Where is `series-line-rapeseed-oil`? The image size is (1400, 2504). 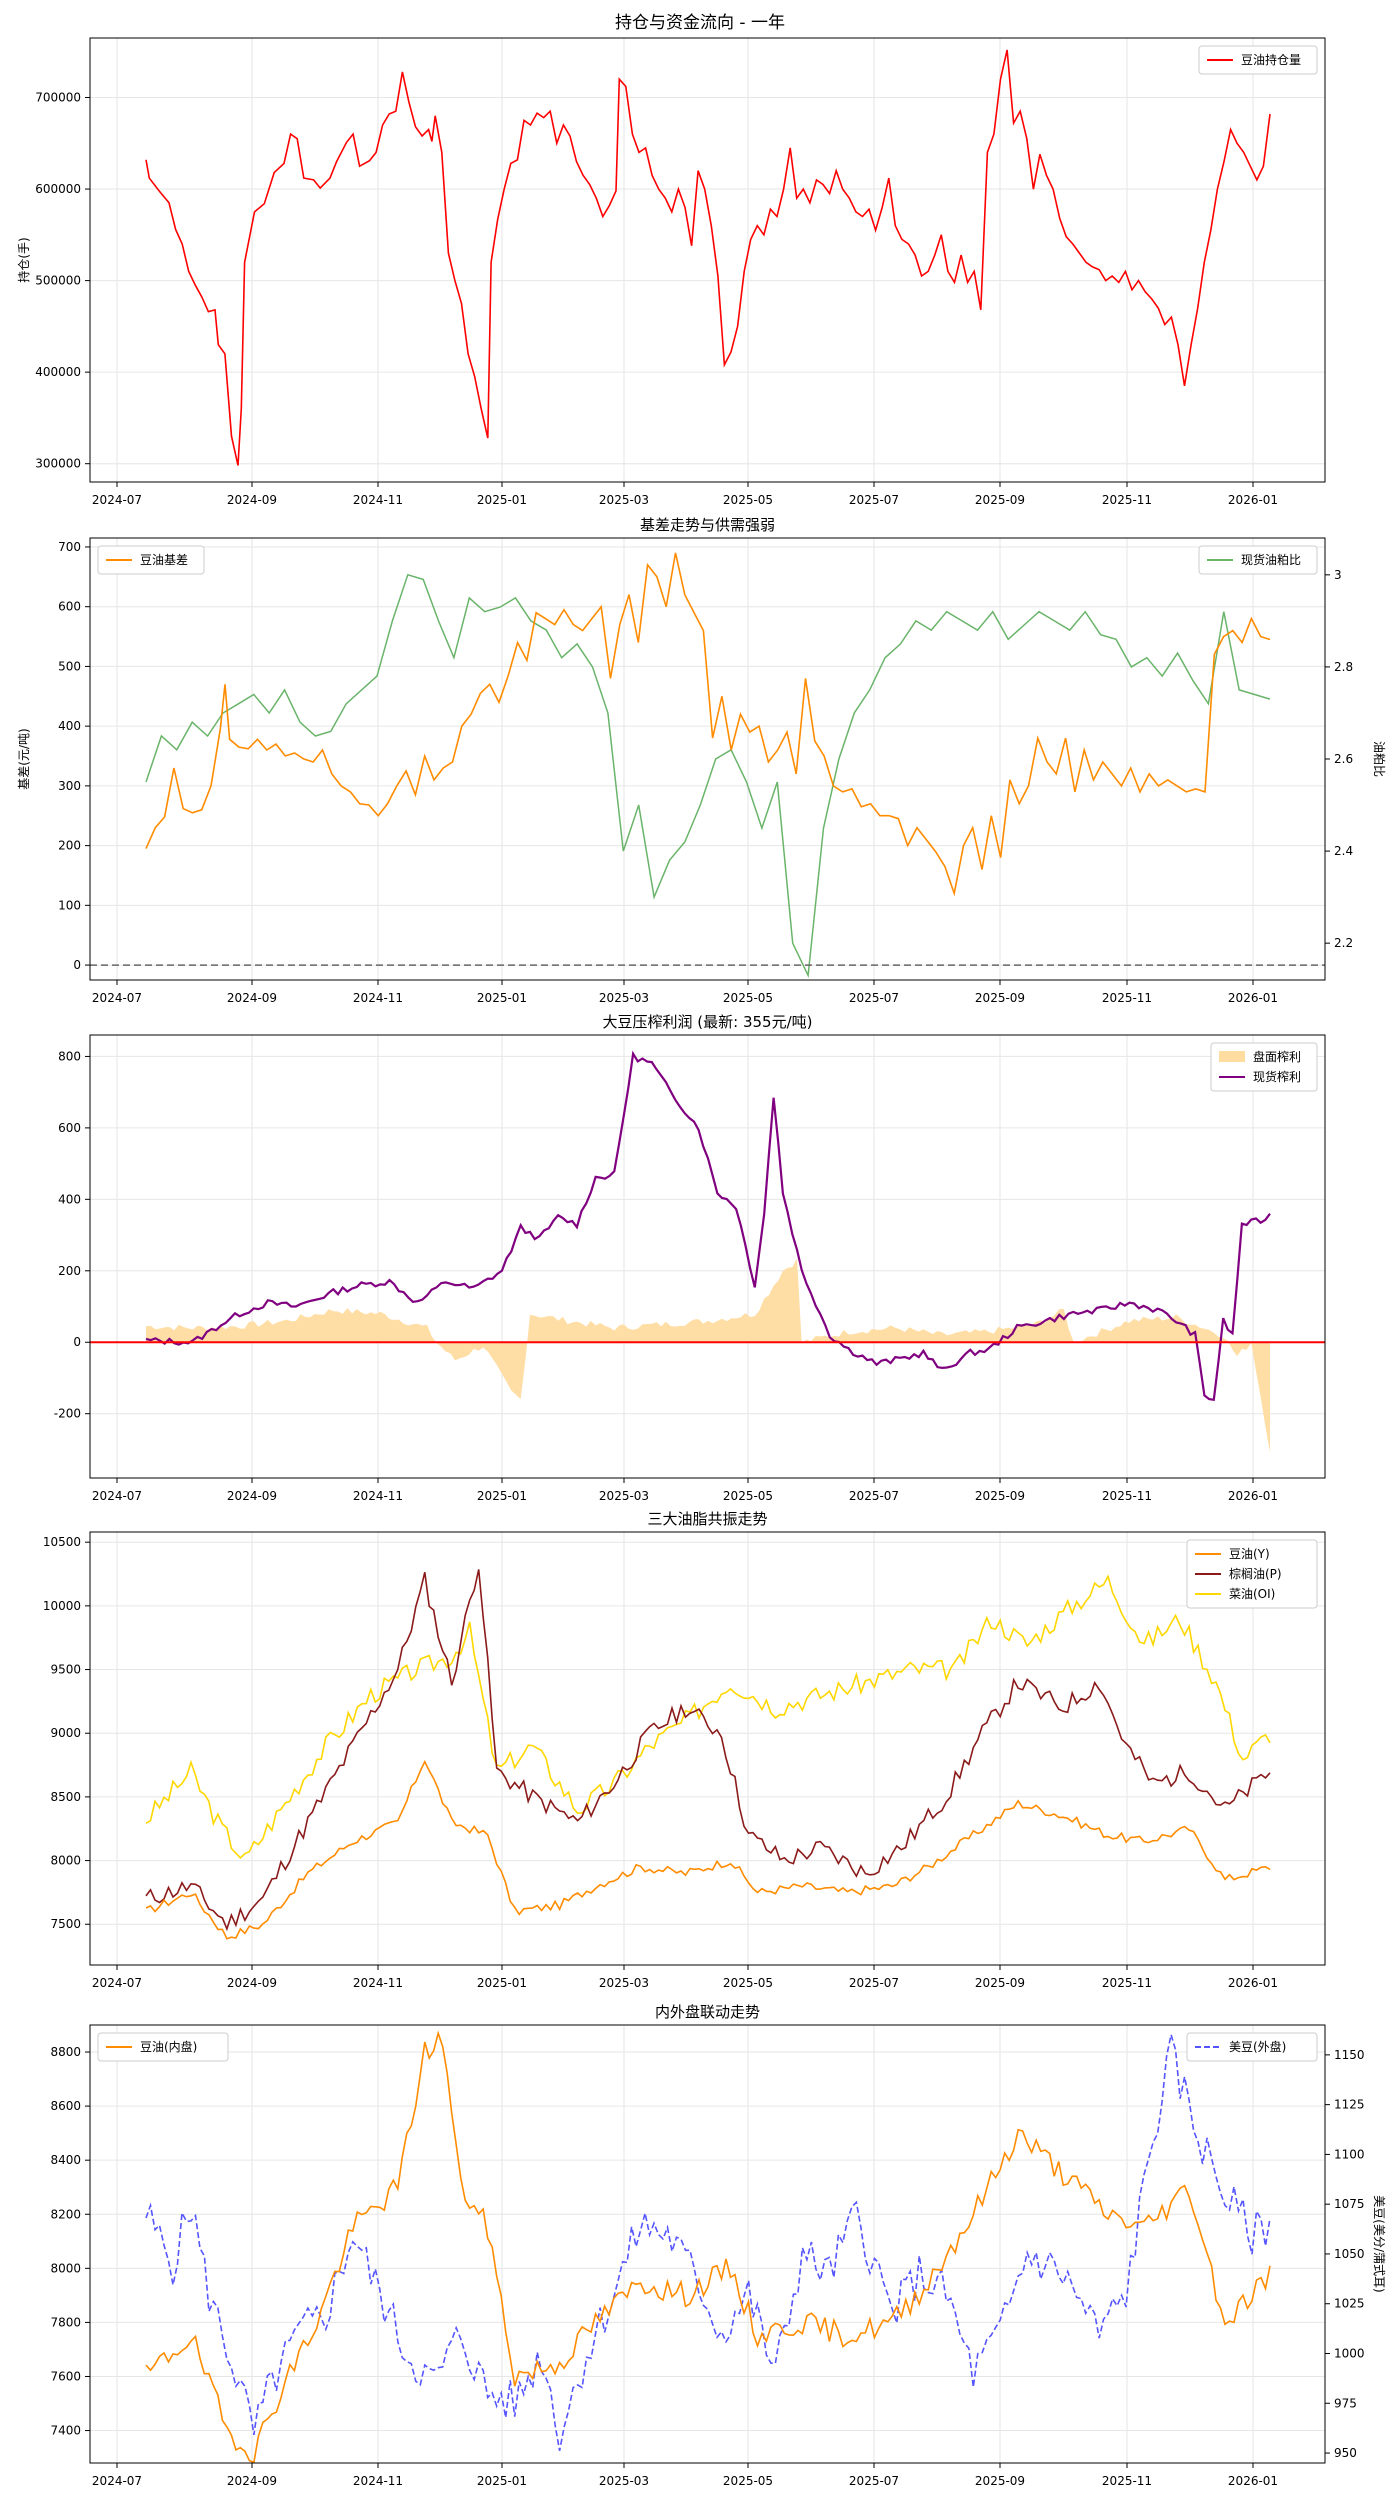 series-line-rapeseed-oil is located at coordinates (708, 1717).